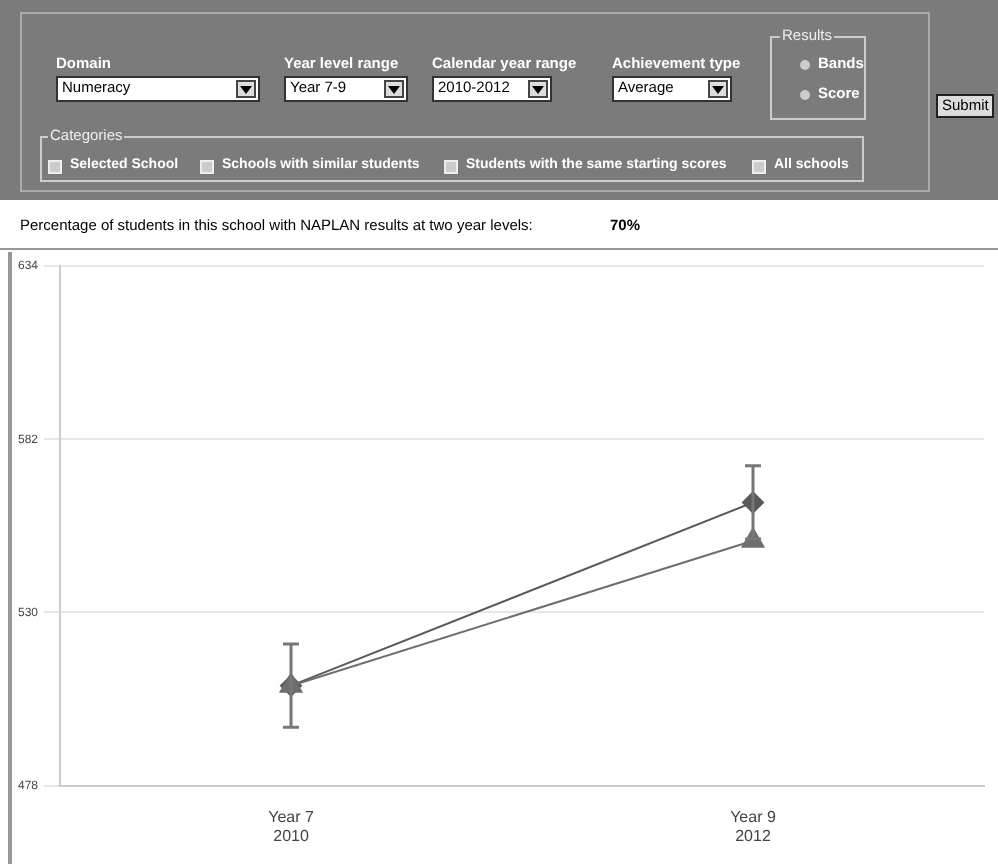 This screenshot has width=998, height=864. Describe the element at coordinates (753, 826) in the screenshot. I see `x-tick-label: Year 9 2012` at that location.